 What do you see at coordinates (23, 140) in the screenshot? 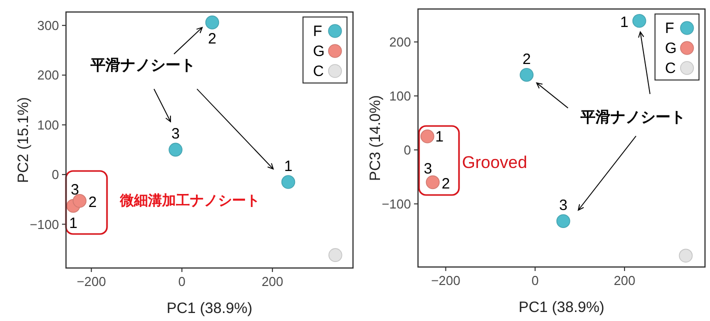
I see `y-axis-title: PC2 (15.1%)` at bounding box center [23, 140].